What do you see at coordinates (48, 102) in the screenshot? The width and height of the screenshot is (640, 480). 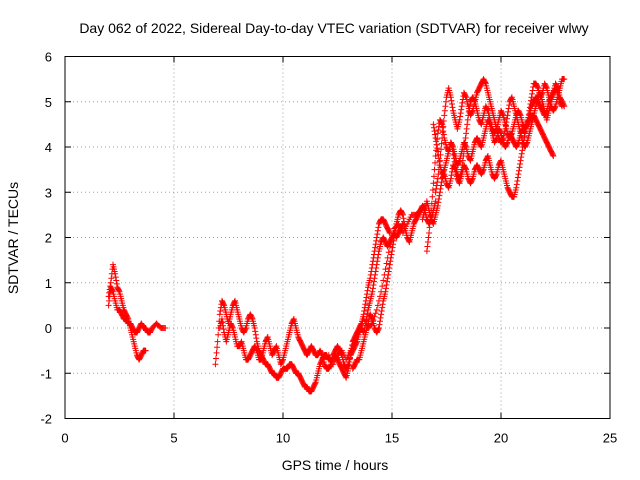 I see `y-tick-label: 5` at bounding box center [48, 102].